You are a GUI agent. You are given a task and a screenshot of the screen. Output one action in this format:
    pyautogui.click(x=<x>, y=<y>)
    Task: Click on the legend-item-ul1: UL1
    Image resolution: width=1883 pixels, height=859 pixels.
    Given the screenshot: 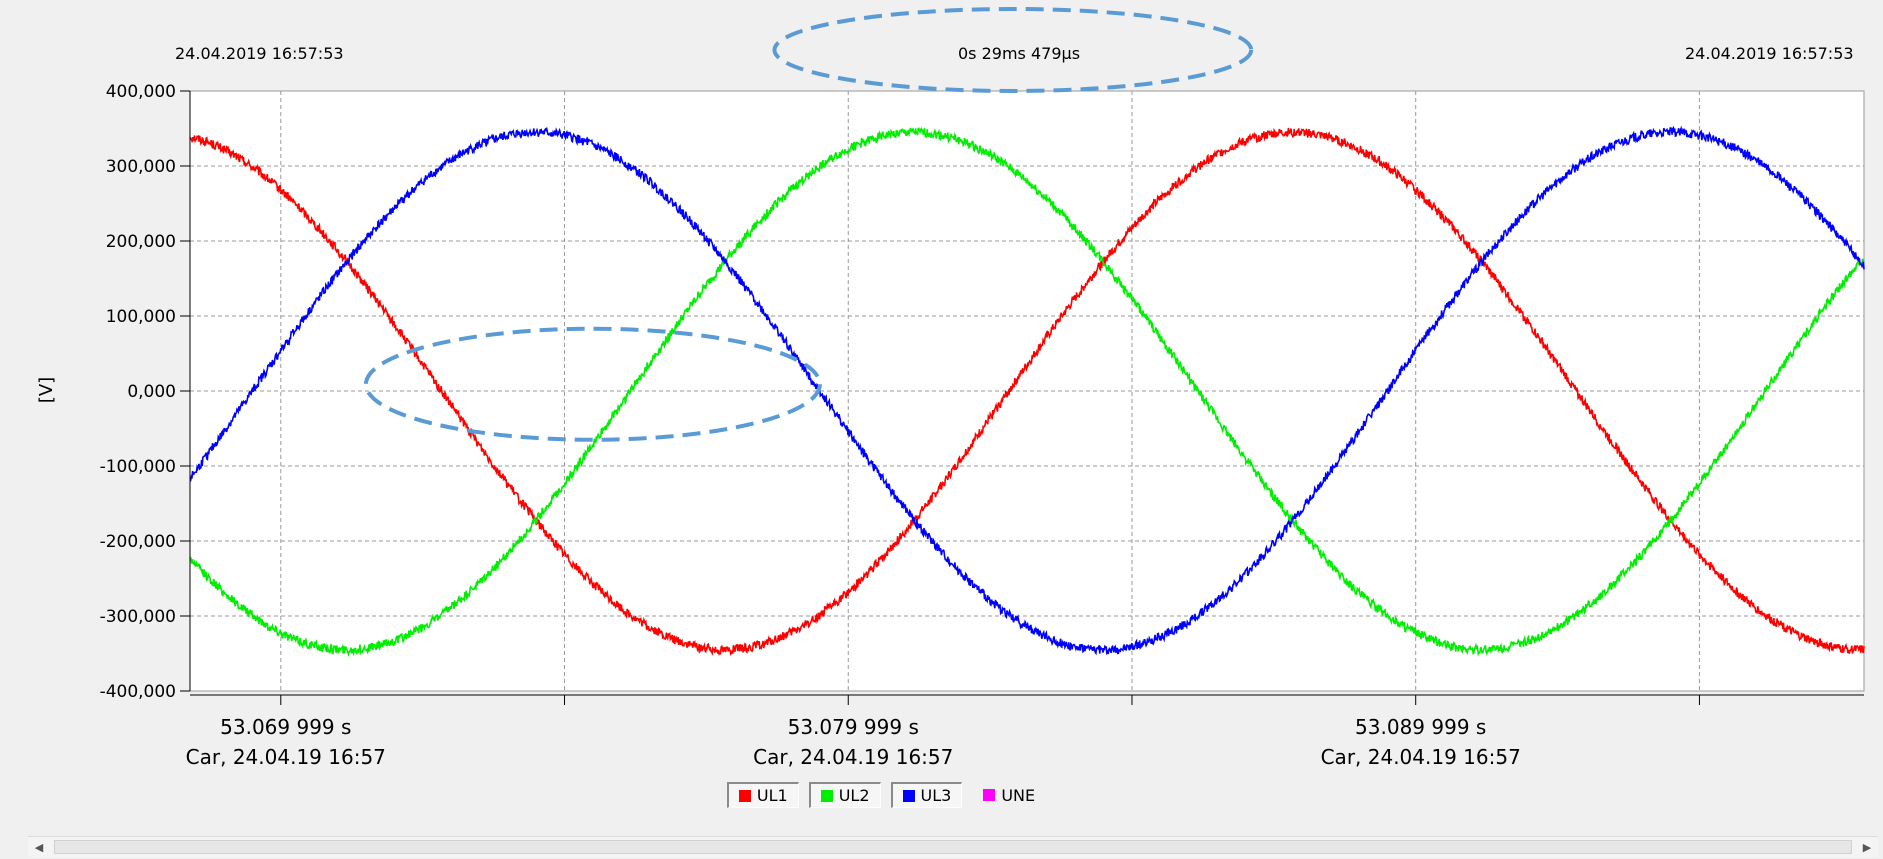 What is the action you would take?
    pyautogui.click(x=762, y=795)
    